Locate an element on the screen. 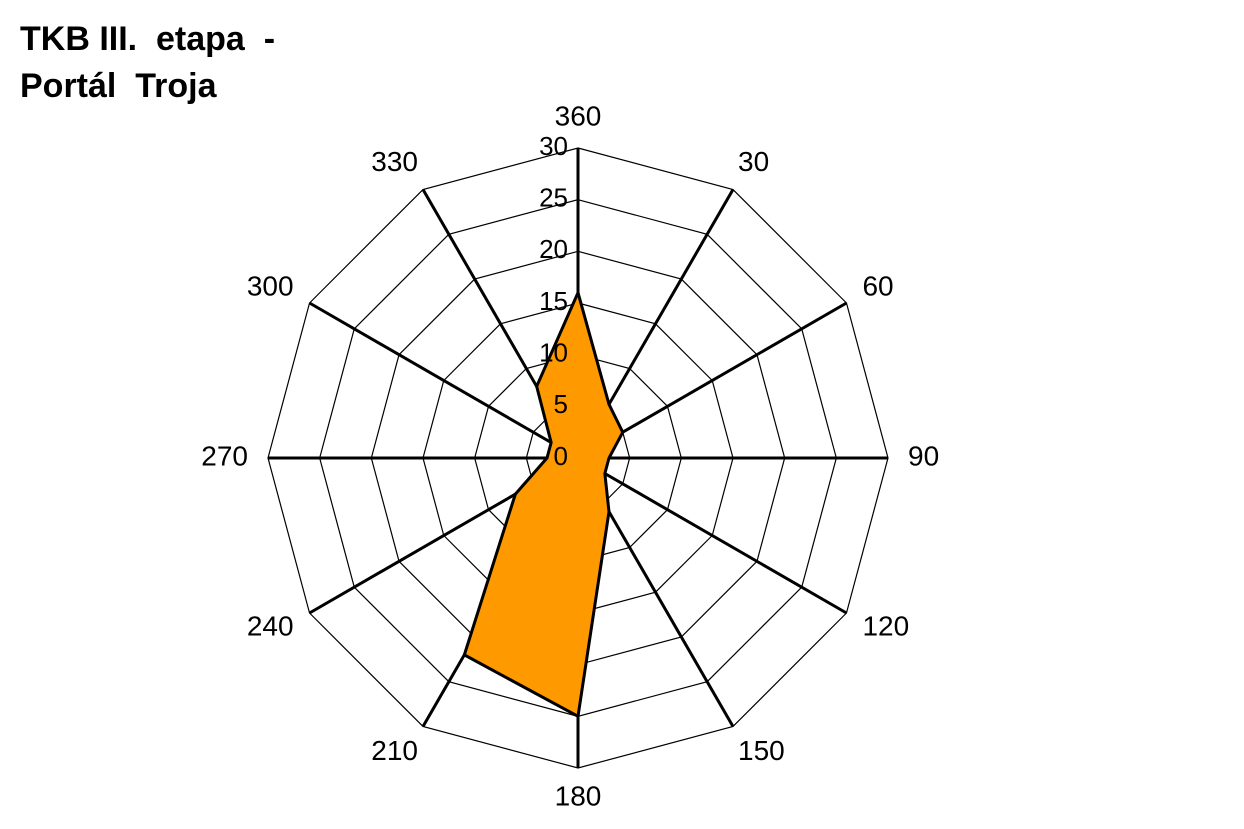 The width and height of the screenshot is (1244, 829). r-tick-label: 30 is located at coordinates (553, 146).